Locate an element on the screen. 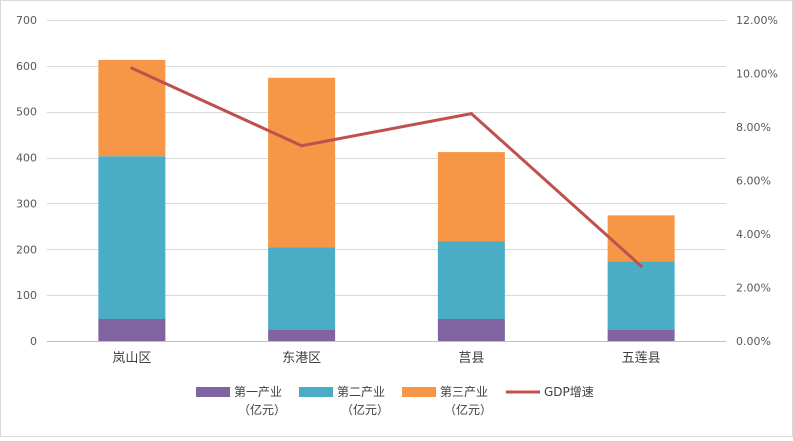 The image size is (793, 441). category-label: 东港区 is located at coordinates (301, 358).